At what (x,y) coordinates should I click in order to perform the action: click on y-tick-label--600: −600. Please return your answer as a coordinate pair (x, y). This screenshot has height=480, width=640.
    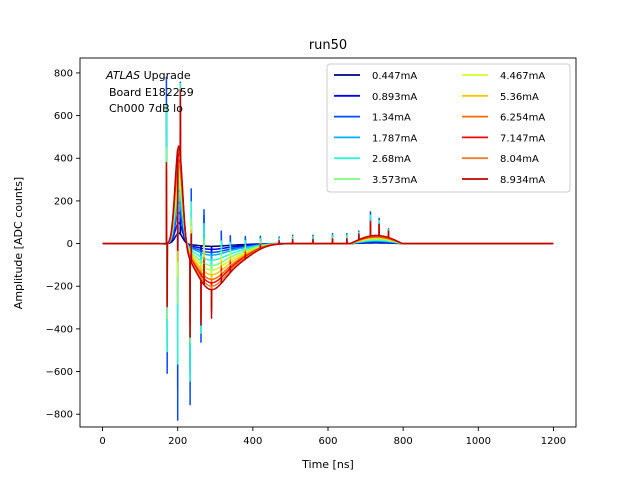
    Looking at the image, I should click on (59, 372).